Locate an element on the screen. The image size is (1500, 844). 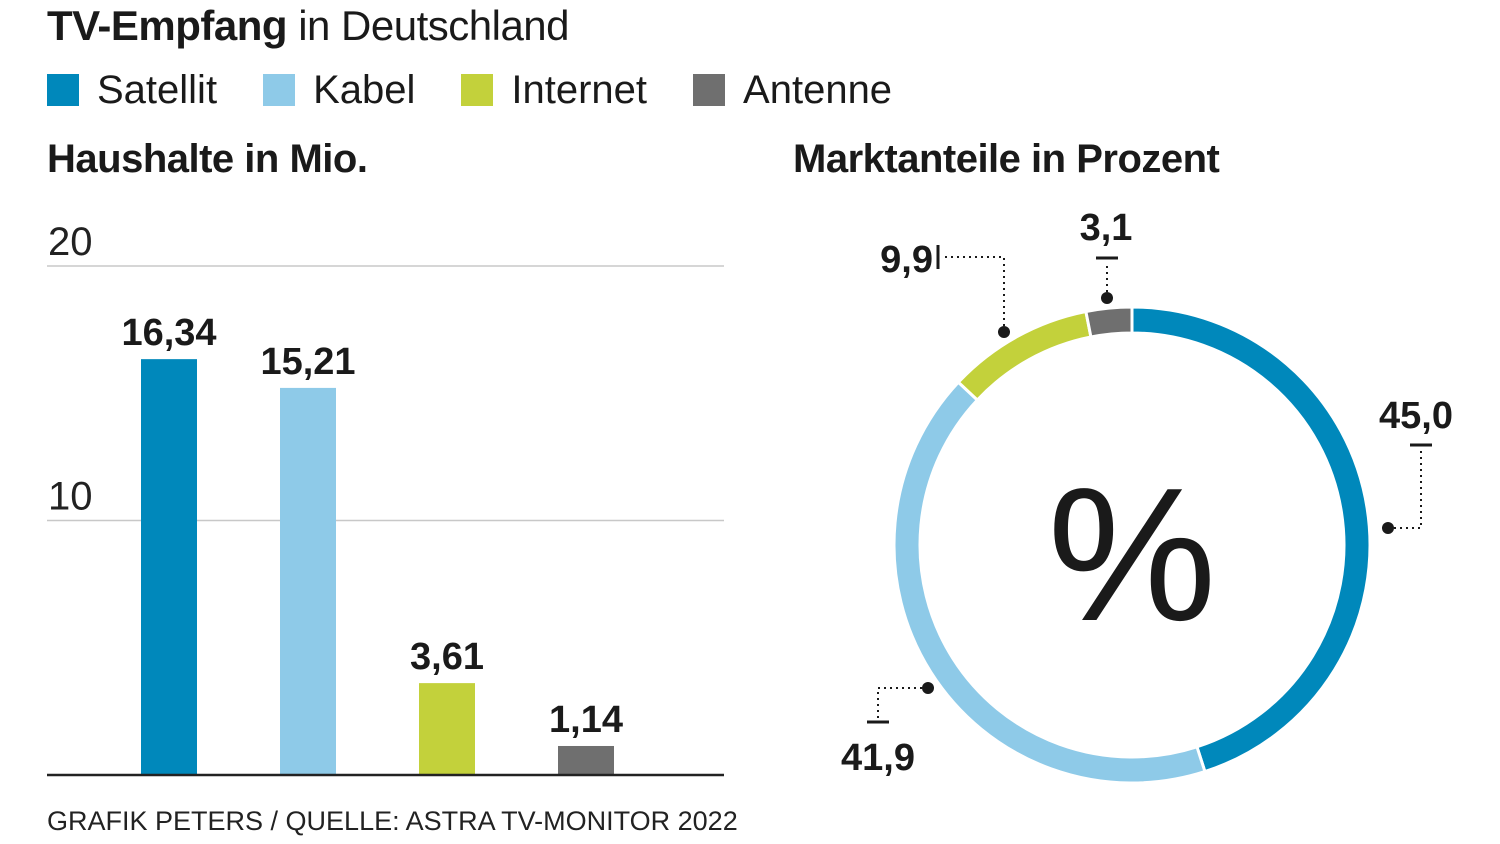
bar-antenne is located at coordinates (586, 760).